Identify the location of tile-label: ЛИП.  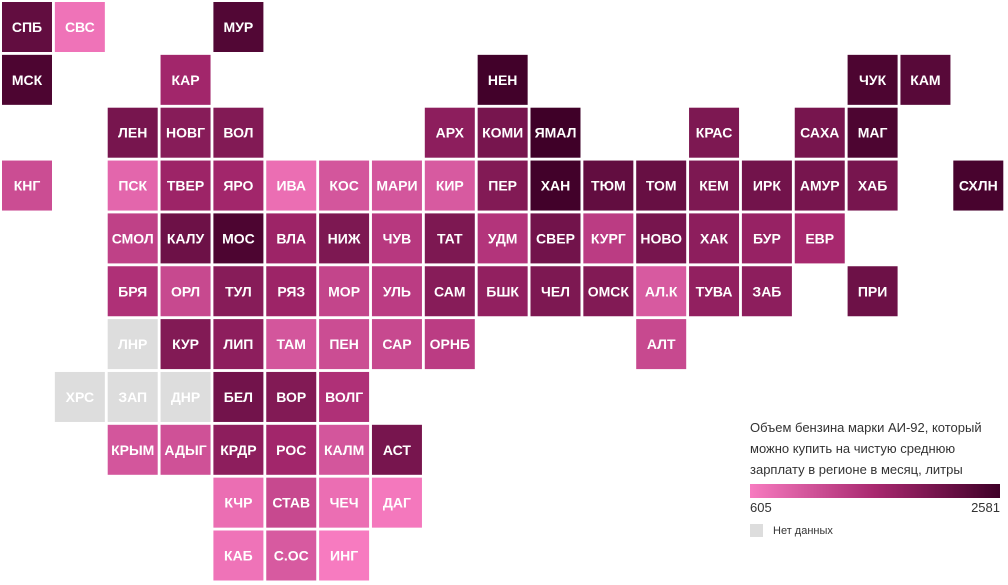
(238, 344).